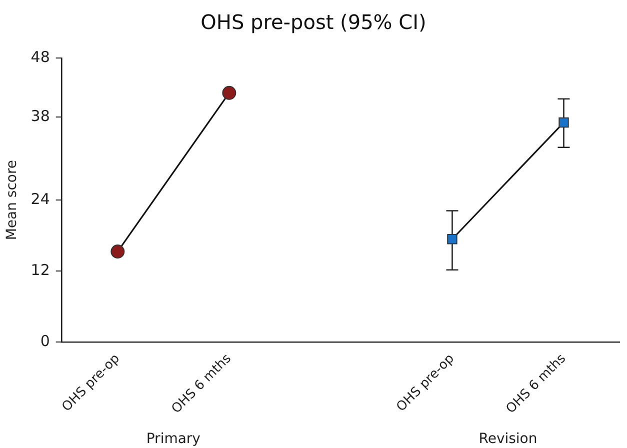 This screenshot has height=448, width=627. I want to click on y-tick-label: 48, so click(40, 57).